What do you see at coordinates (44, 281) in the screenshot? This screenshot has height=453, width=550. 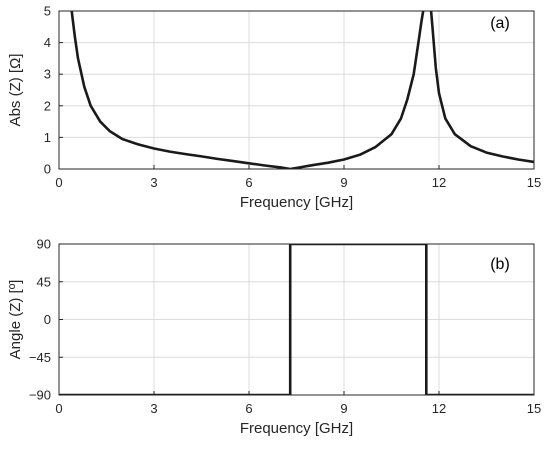 I see `y-tick-label: 45` at bounding box center [44, 281].